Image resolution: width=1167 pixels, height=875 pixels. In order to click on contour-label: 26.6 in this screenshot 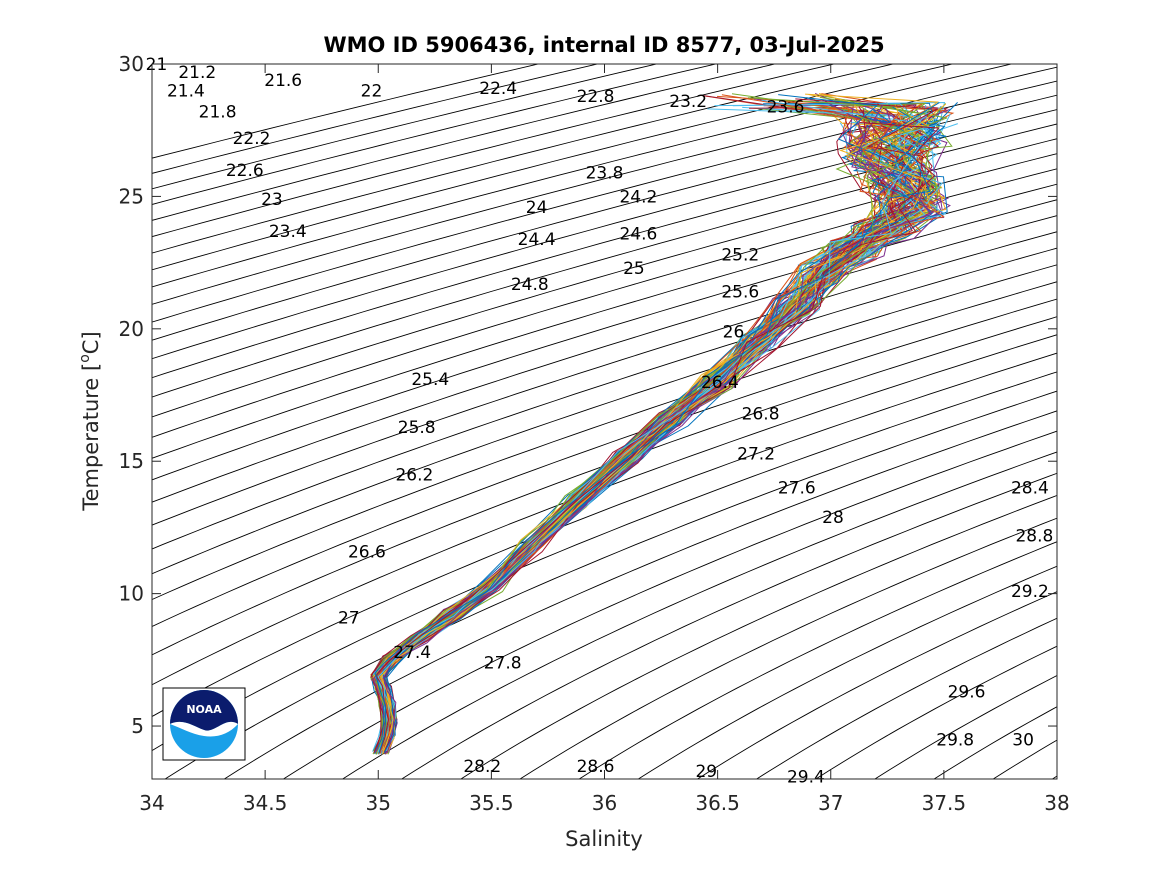, I will do `click(367, 552)`.